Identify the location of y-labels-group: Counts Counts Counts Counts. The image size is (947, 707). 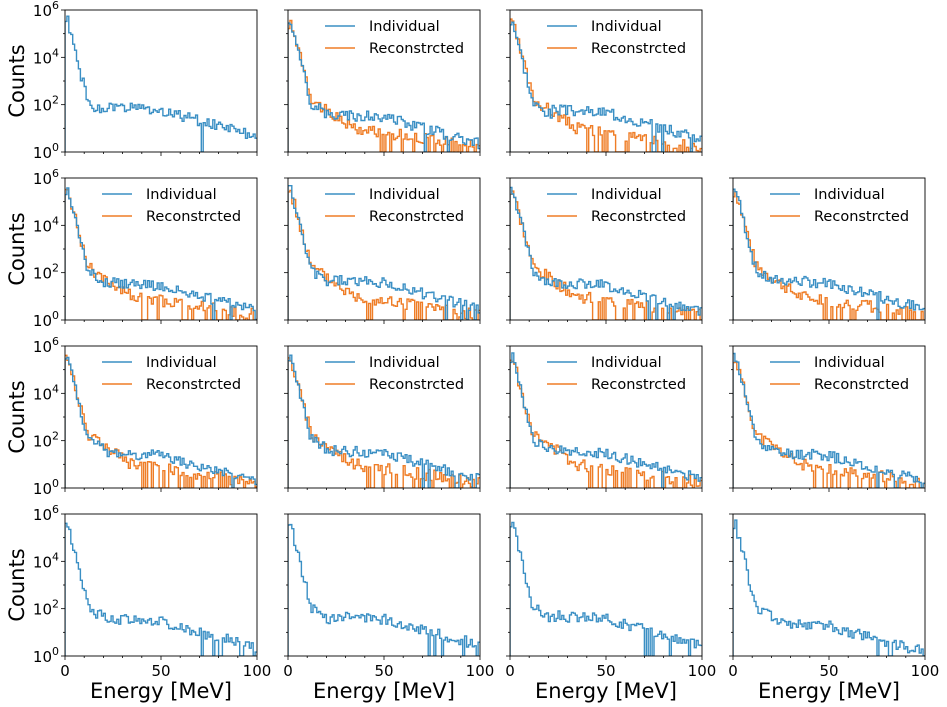
(17, 332).